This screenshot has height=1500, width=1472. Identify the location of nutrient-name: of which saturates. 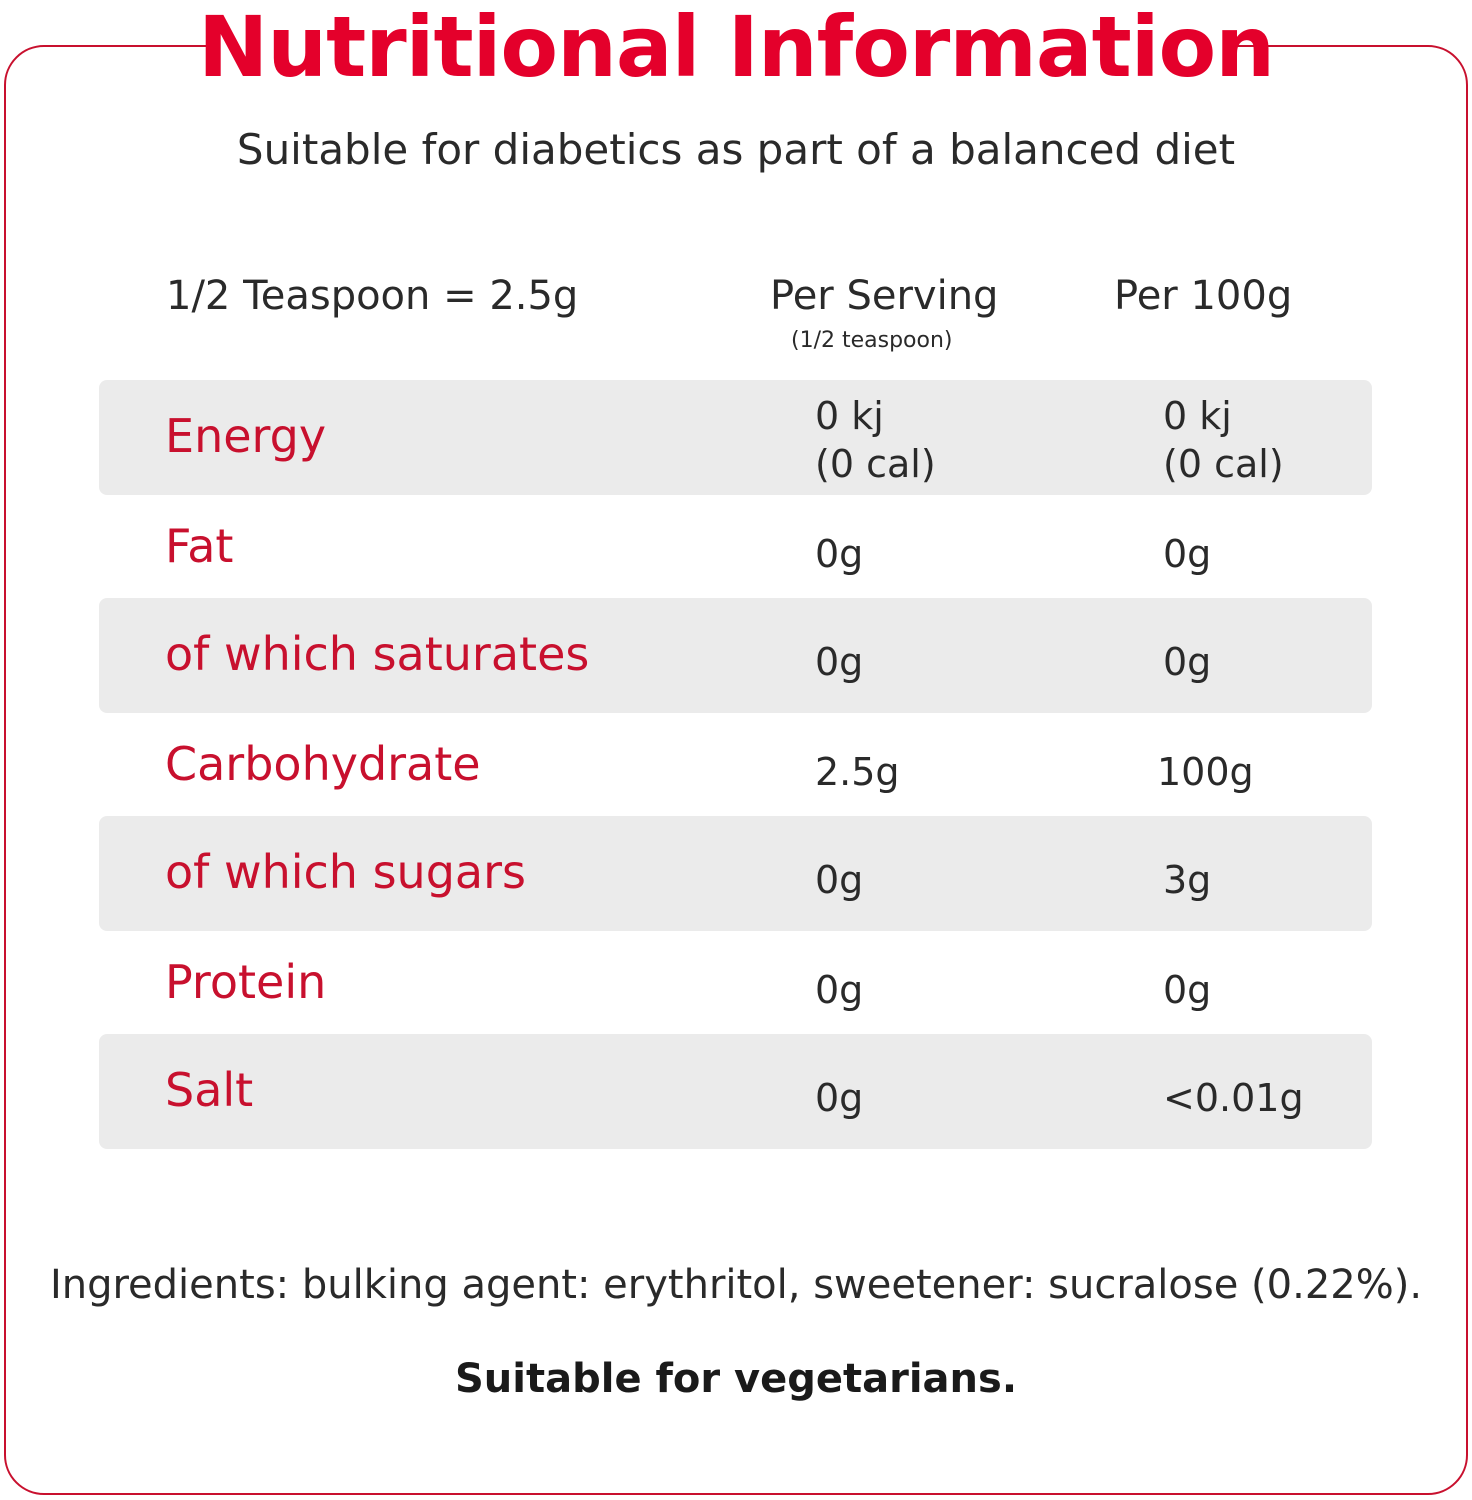
(377, 654).